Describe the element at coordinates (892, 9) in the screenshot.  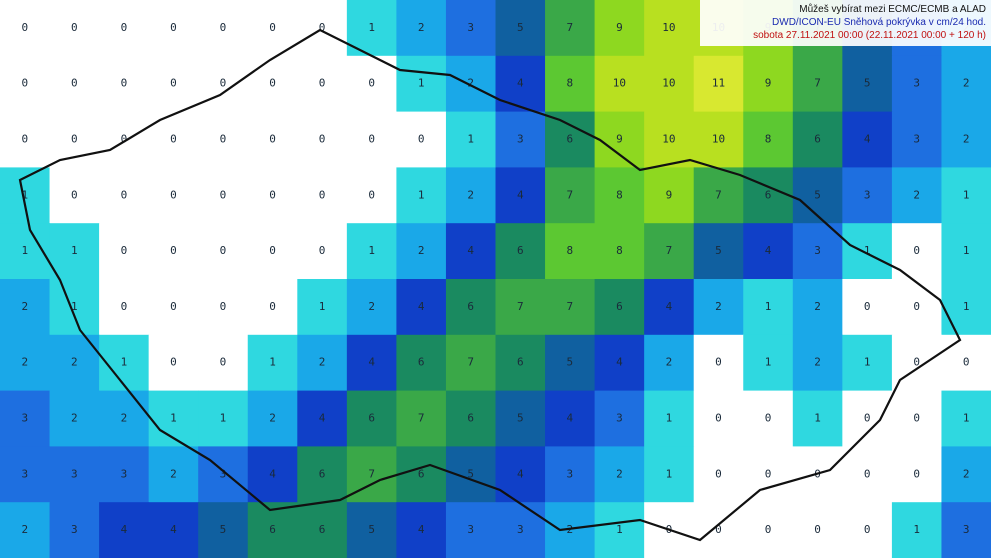
I see `header-line: Můžeš vybírat mezi ECMC/ECMB a ALAD` at that location.